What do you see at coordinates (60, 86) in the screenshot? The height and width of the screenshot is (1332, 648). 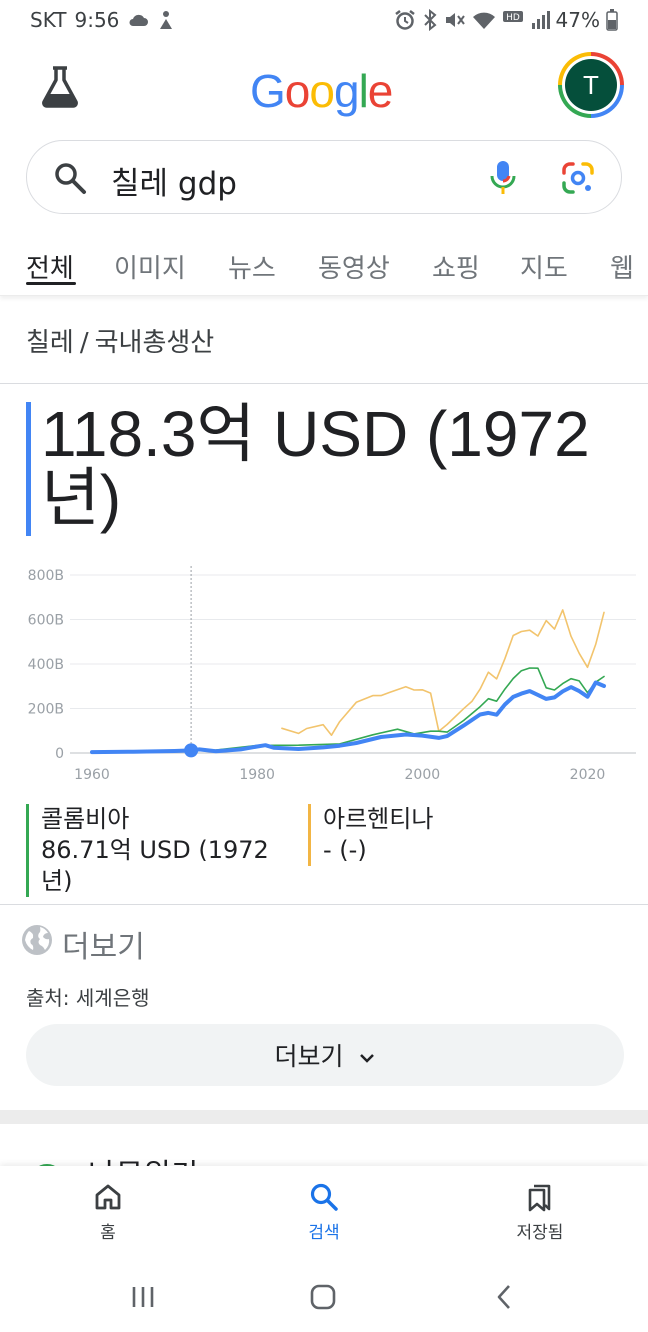 I see `labs-flask-icon` at bounding box center [60, 86].